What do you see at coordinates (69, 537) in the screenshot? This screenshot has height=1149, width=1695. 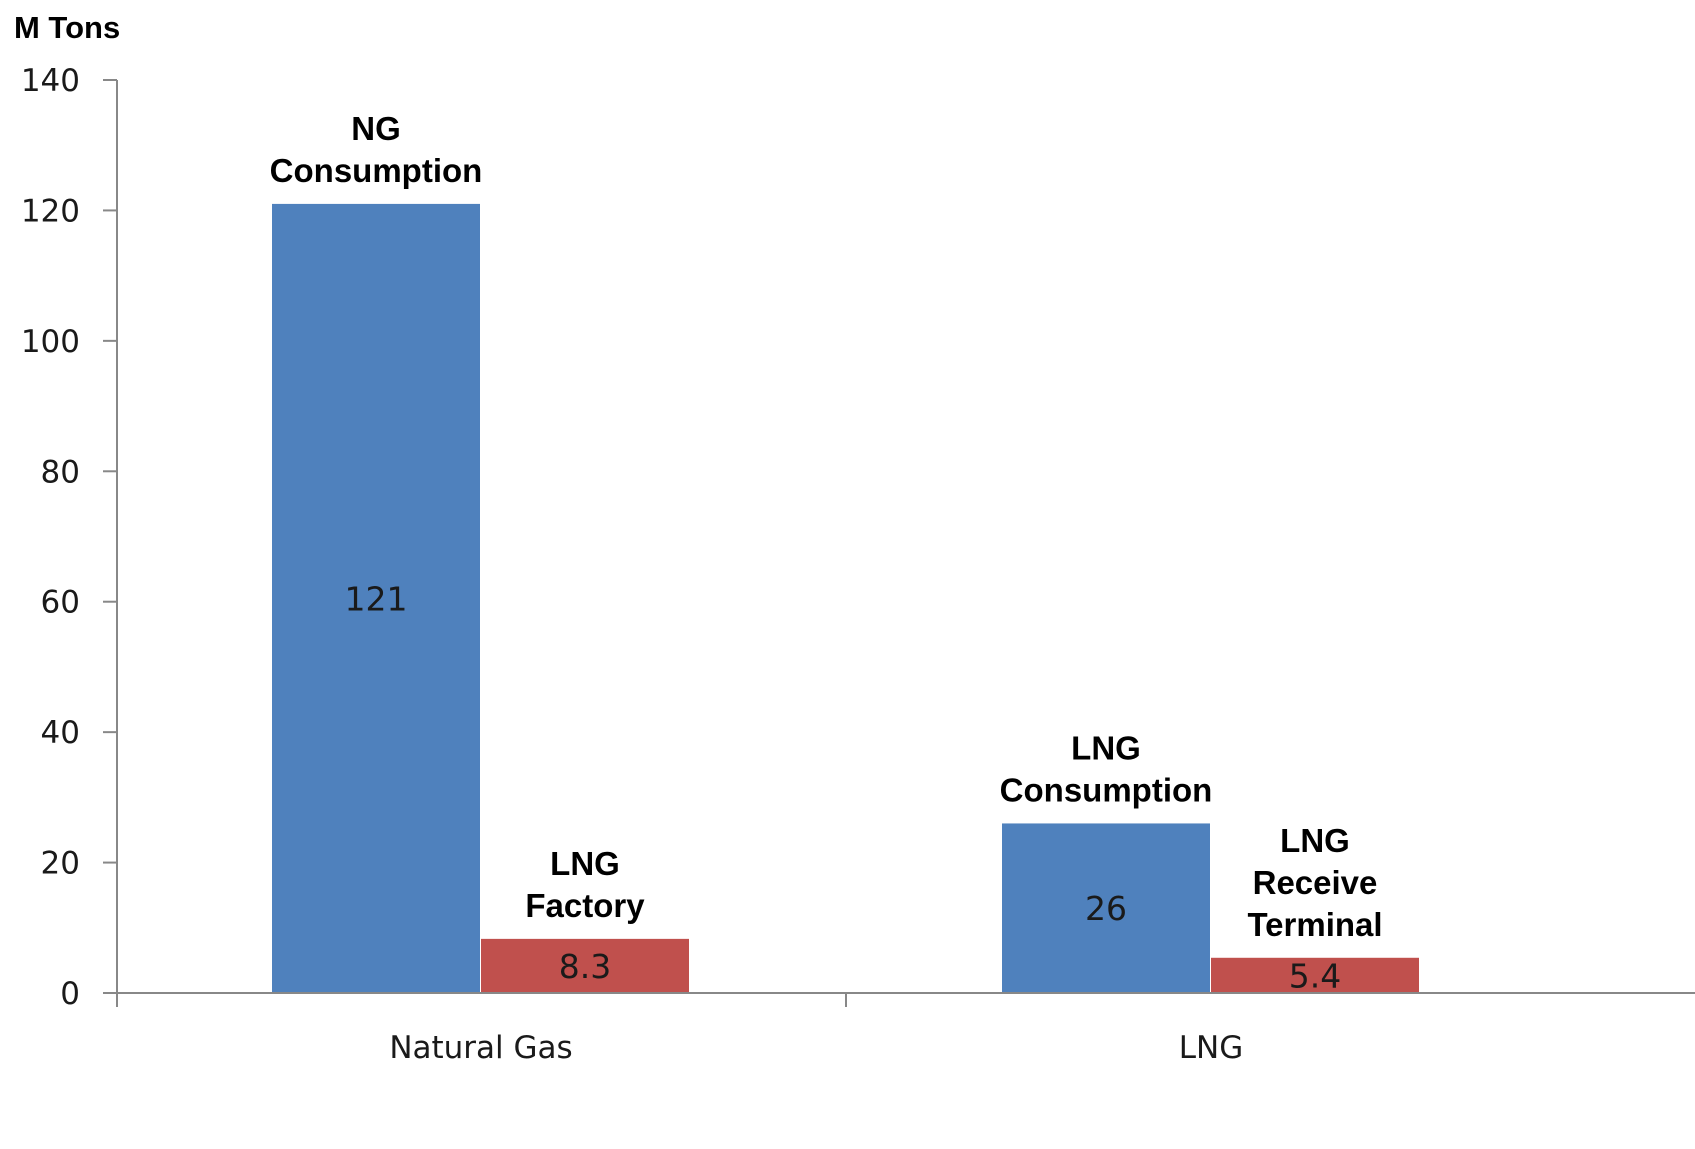 I see `y-axis-ticks: 0 20 40 60 80 100 120 140` at bounding box center [69, 537].